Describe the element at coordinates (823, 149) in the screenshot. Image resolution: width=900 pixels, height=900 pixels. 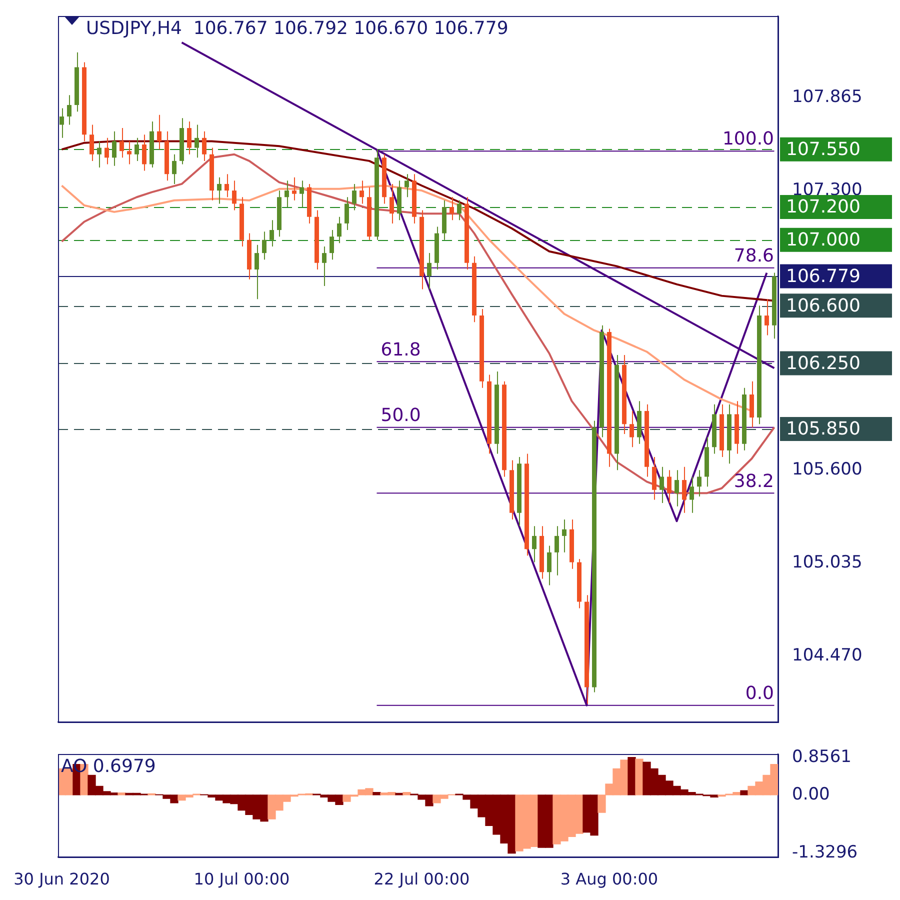
I see `ref-line-label: 107.550` at that location.